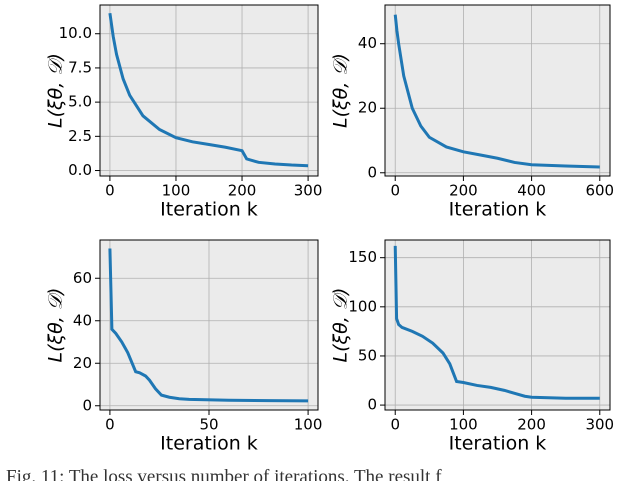  Describe the element at coordinates (80, 67) in the screenshot. I see `y-tick-label: 7.5` at that location.